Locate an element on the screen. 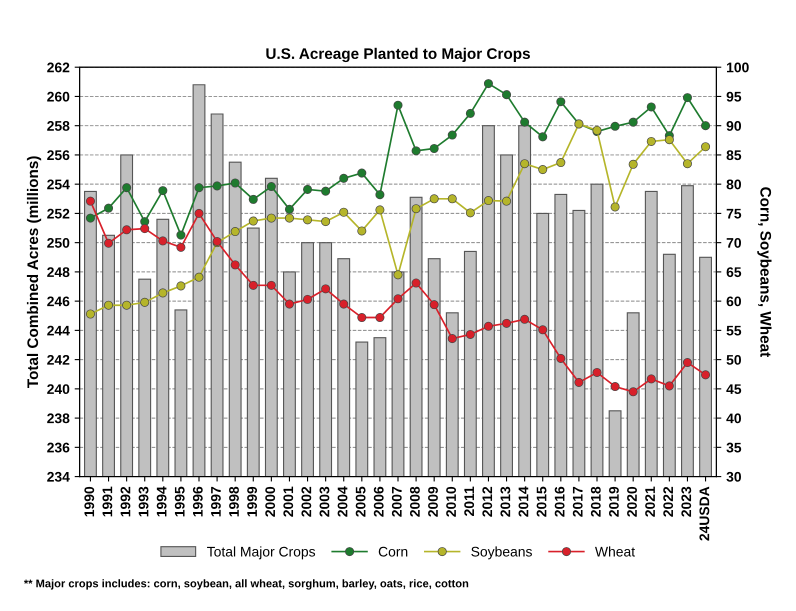  x-tick-label: 2015 is located at coordinates (541, 501).